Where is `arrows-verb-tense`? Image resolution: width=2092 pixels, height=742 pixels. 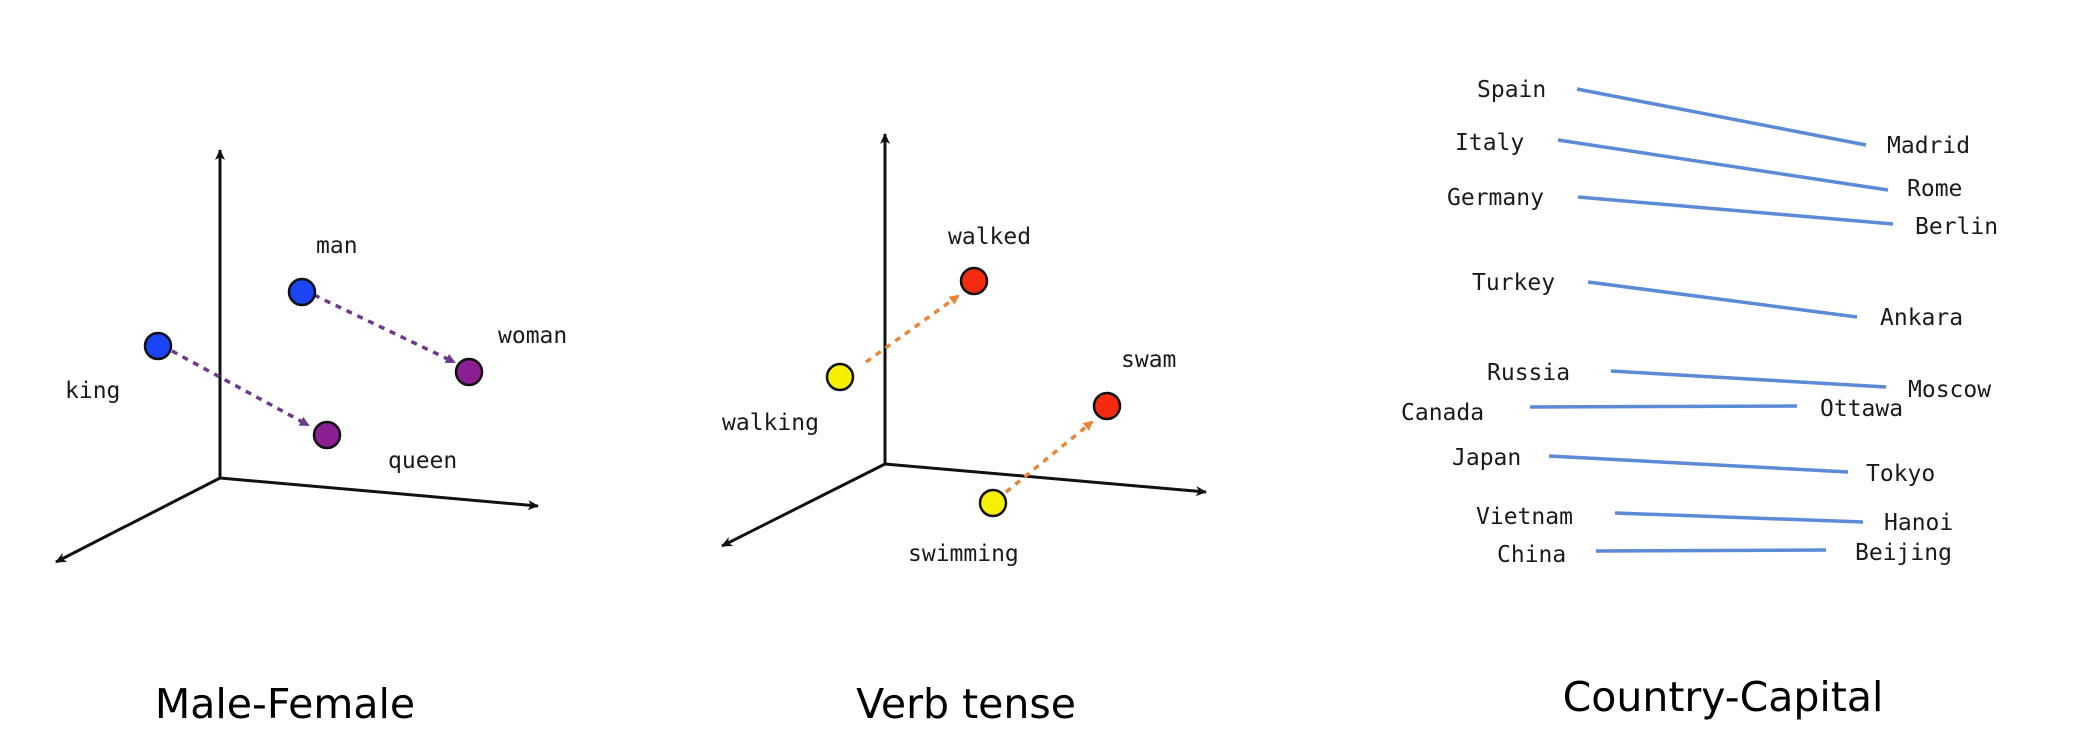
arrows-verb-tense is located at coordinates (979, 394).